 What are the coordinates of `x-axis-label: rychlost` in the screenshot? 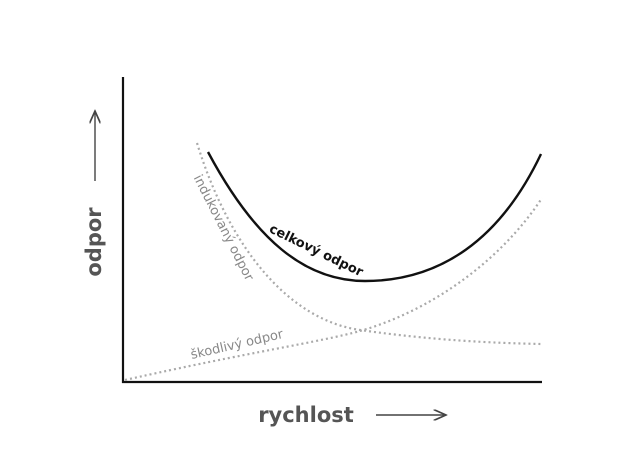 It's located at (306, 415).